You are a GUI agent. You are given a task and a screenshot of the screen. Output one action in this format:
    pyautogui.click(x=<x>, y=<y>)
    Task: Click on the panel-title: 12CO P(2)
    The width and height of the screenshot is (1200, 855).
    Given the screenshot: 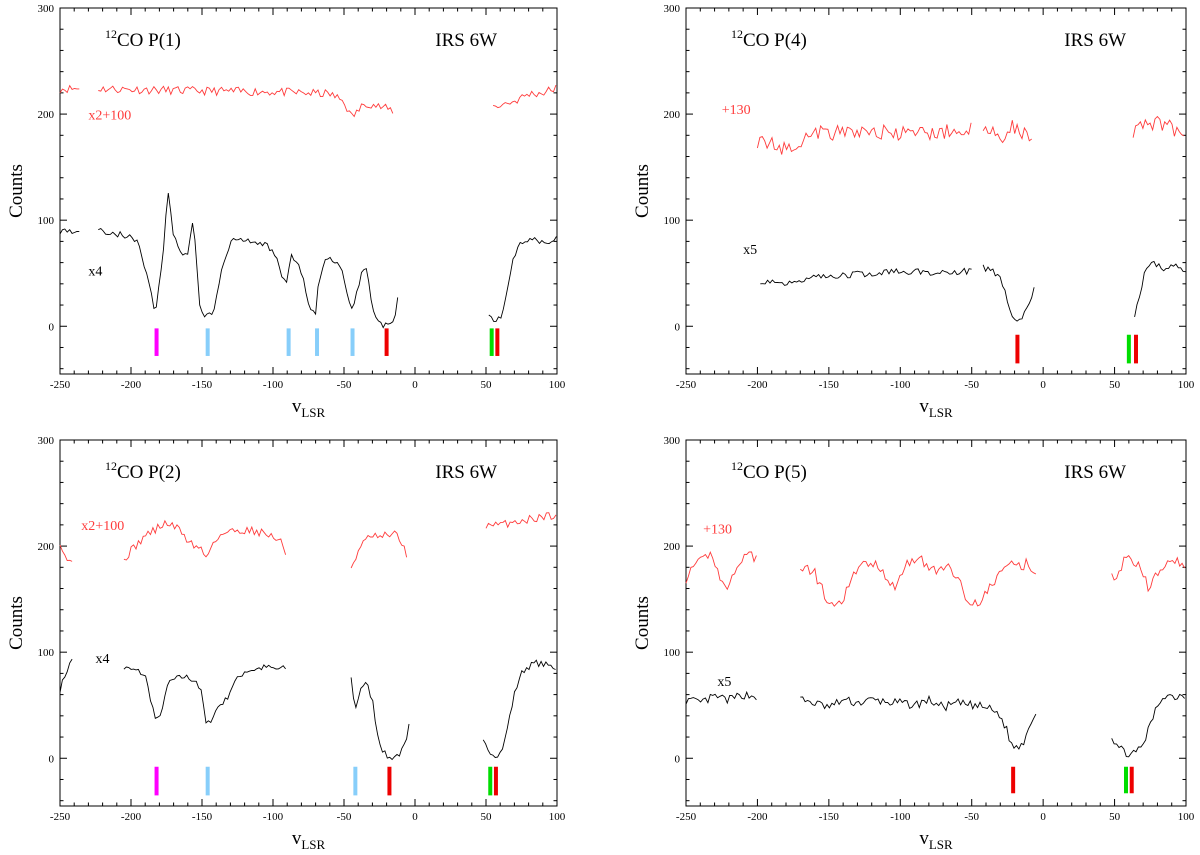 What is the action you would take?
    pyautogui.click(x=143, y=471)
    